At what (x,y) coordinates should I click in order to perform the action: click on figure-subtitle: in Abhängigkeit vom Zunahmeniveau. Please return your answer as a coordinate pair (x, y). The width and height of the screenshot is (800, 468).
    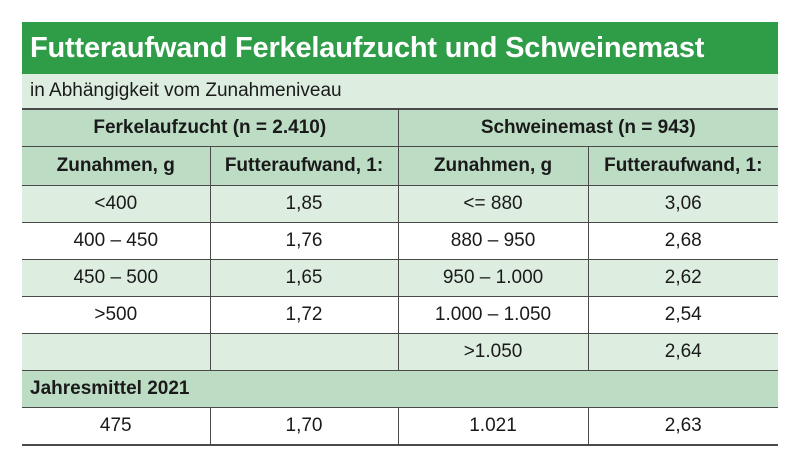
    Looking at the image, I should click on (400, 91).